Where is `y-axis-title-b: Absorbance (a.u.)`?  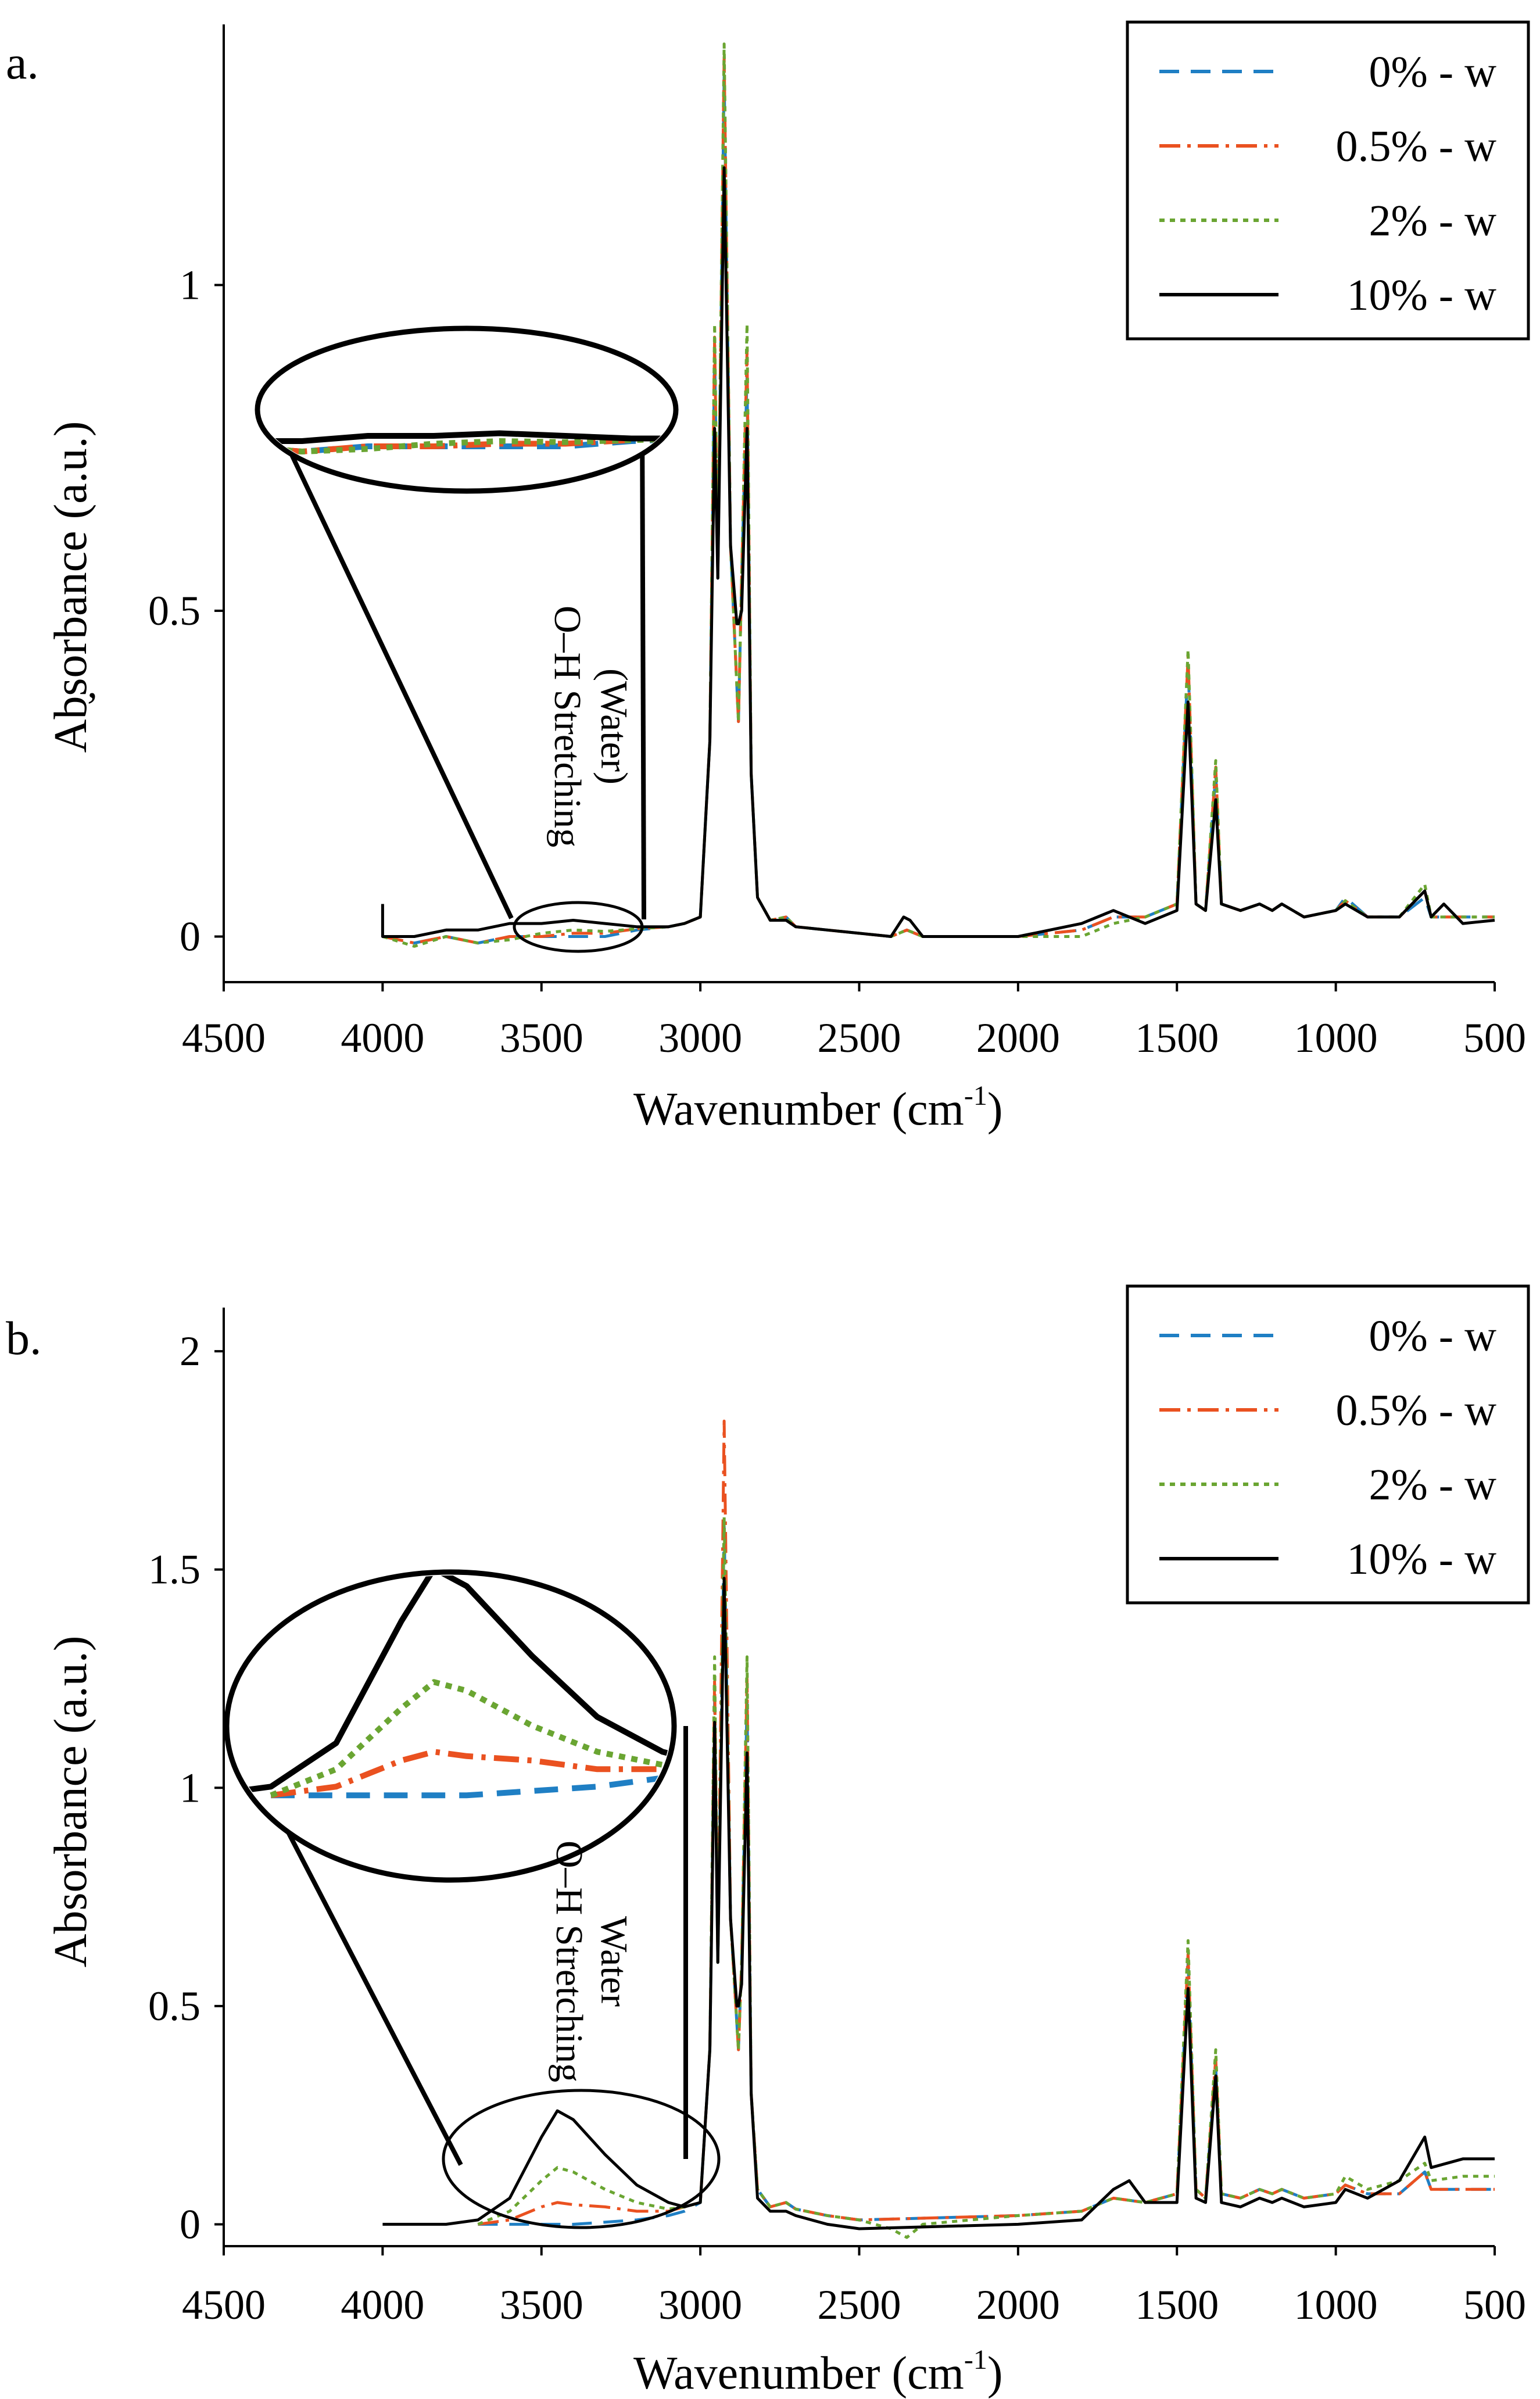
y-axis-title-b: Absorbance (a.u.) is located at coordinates (70, 1802).